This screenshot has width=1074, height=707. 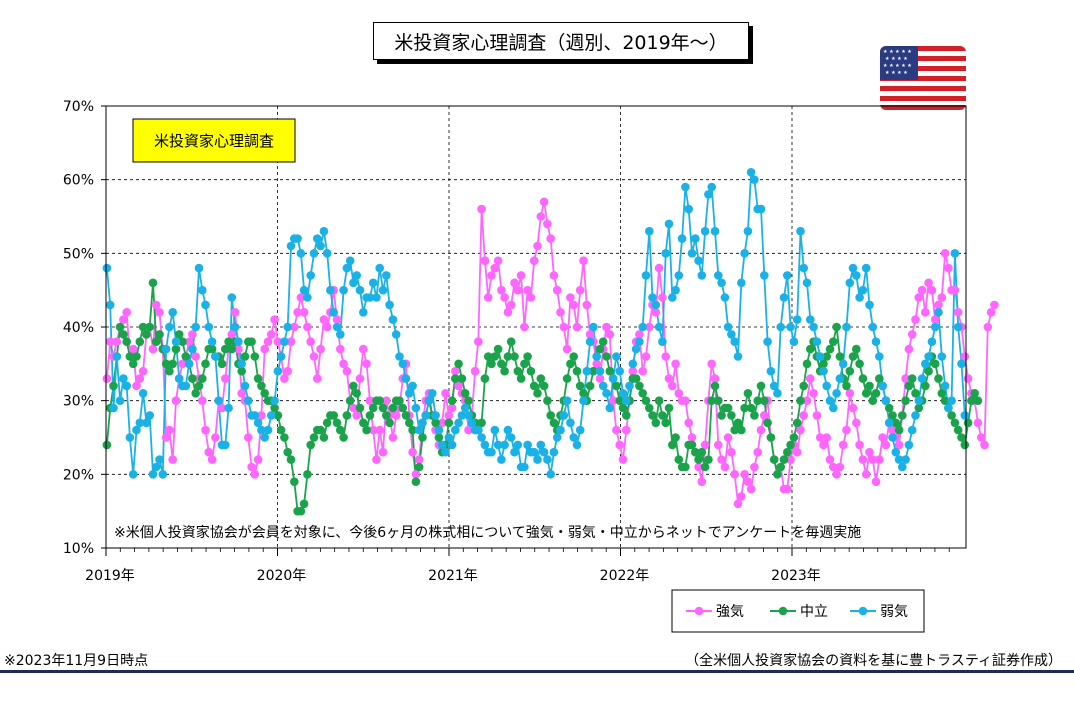 What do you see at coordinates (78, 107) in the screenshot?
I see `y-tick-label: 70%` at bounding box center [78, 107].